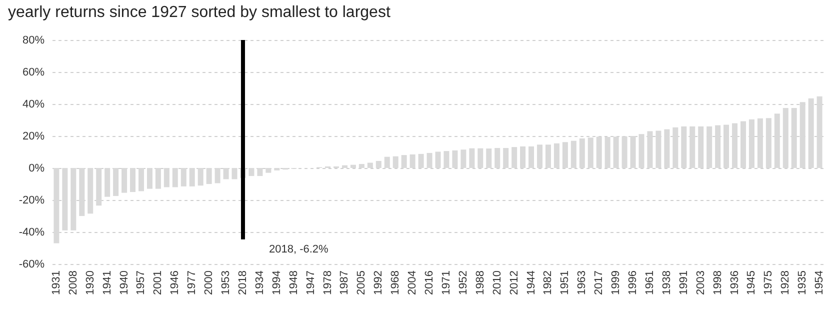  What do you see at coordinates (242, 282) in the screenshot?
I see `x-tick-label: 2018` at bounding box center [242, 282].